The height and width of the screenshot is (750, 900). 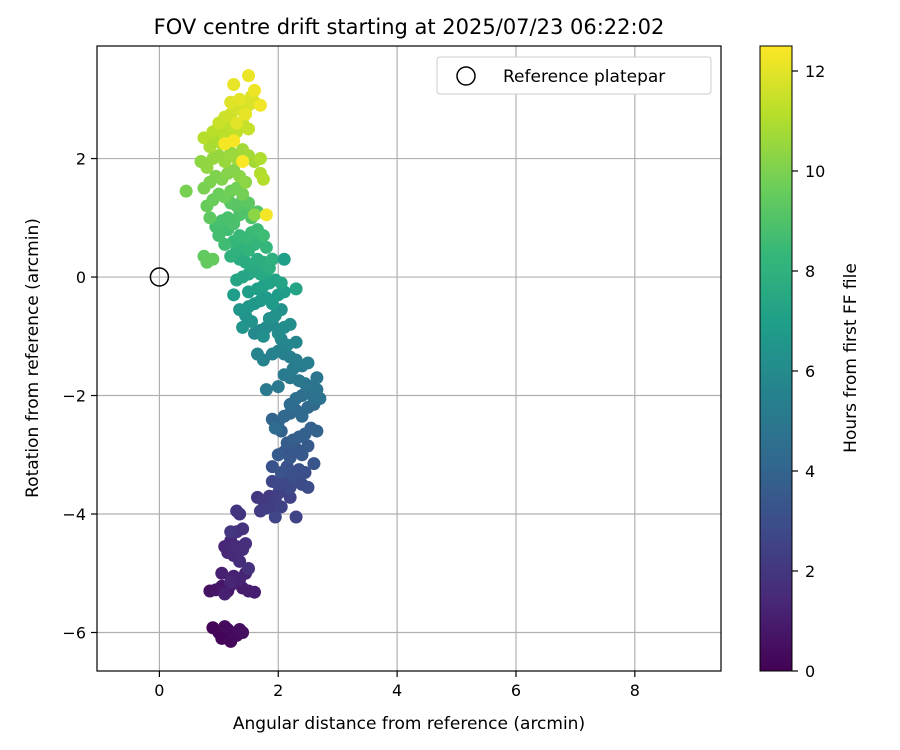 What do you see at coordinates (466, 76) in the screenshot?
I see `legend-marker-icon` at bounding box center [466, 76].